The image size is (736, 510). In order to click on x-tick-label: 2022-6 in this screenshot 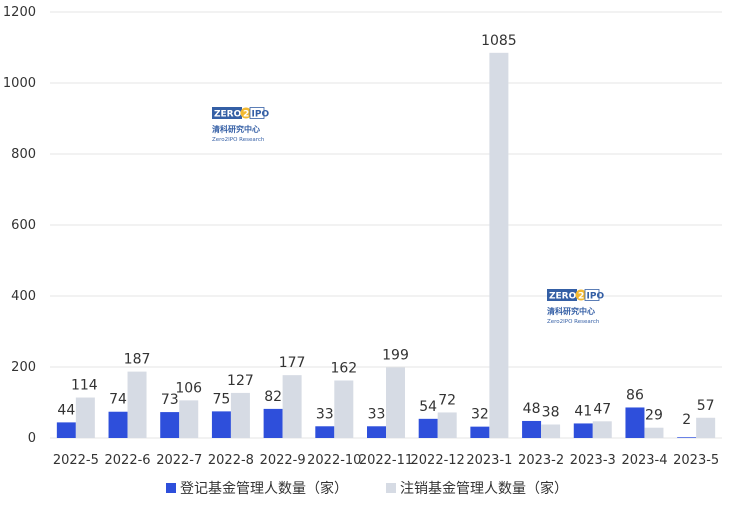, I will do `click(128, 460)`.